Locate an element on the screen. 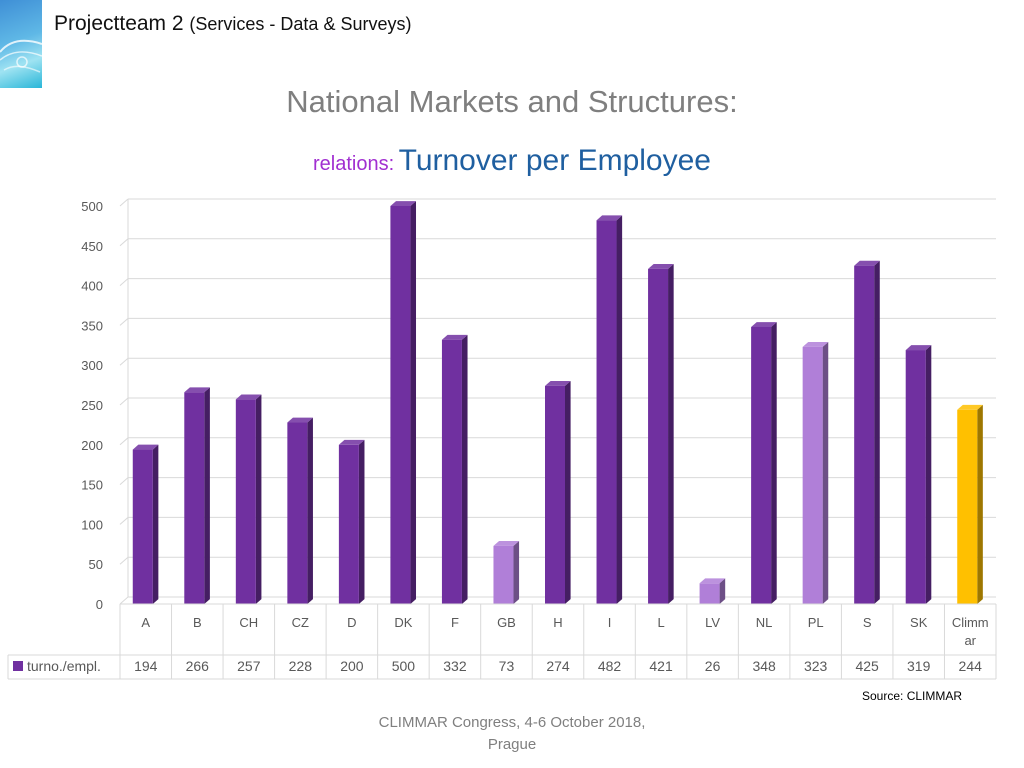 Image resolution: width=1024 pixels, height=768 pixels. data-value-label: 257 is located at coordinates (249, 666).